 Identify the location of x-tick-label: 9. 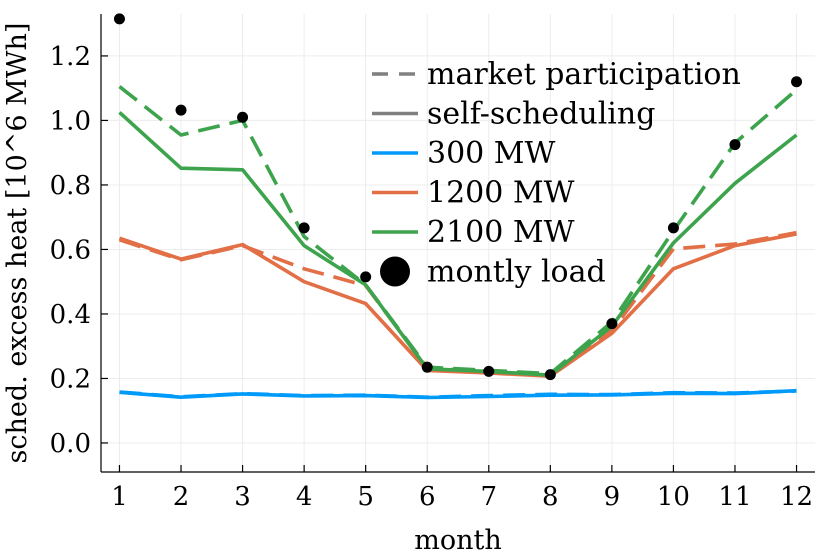
(612, 497).